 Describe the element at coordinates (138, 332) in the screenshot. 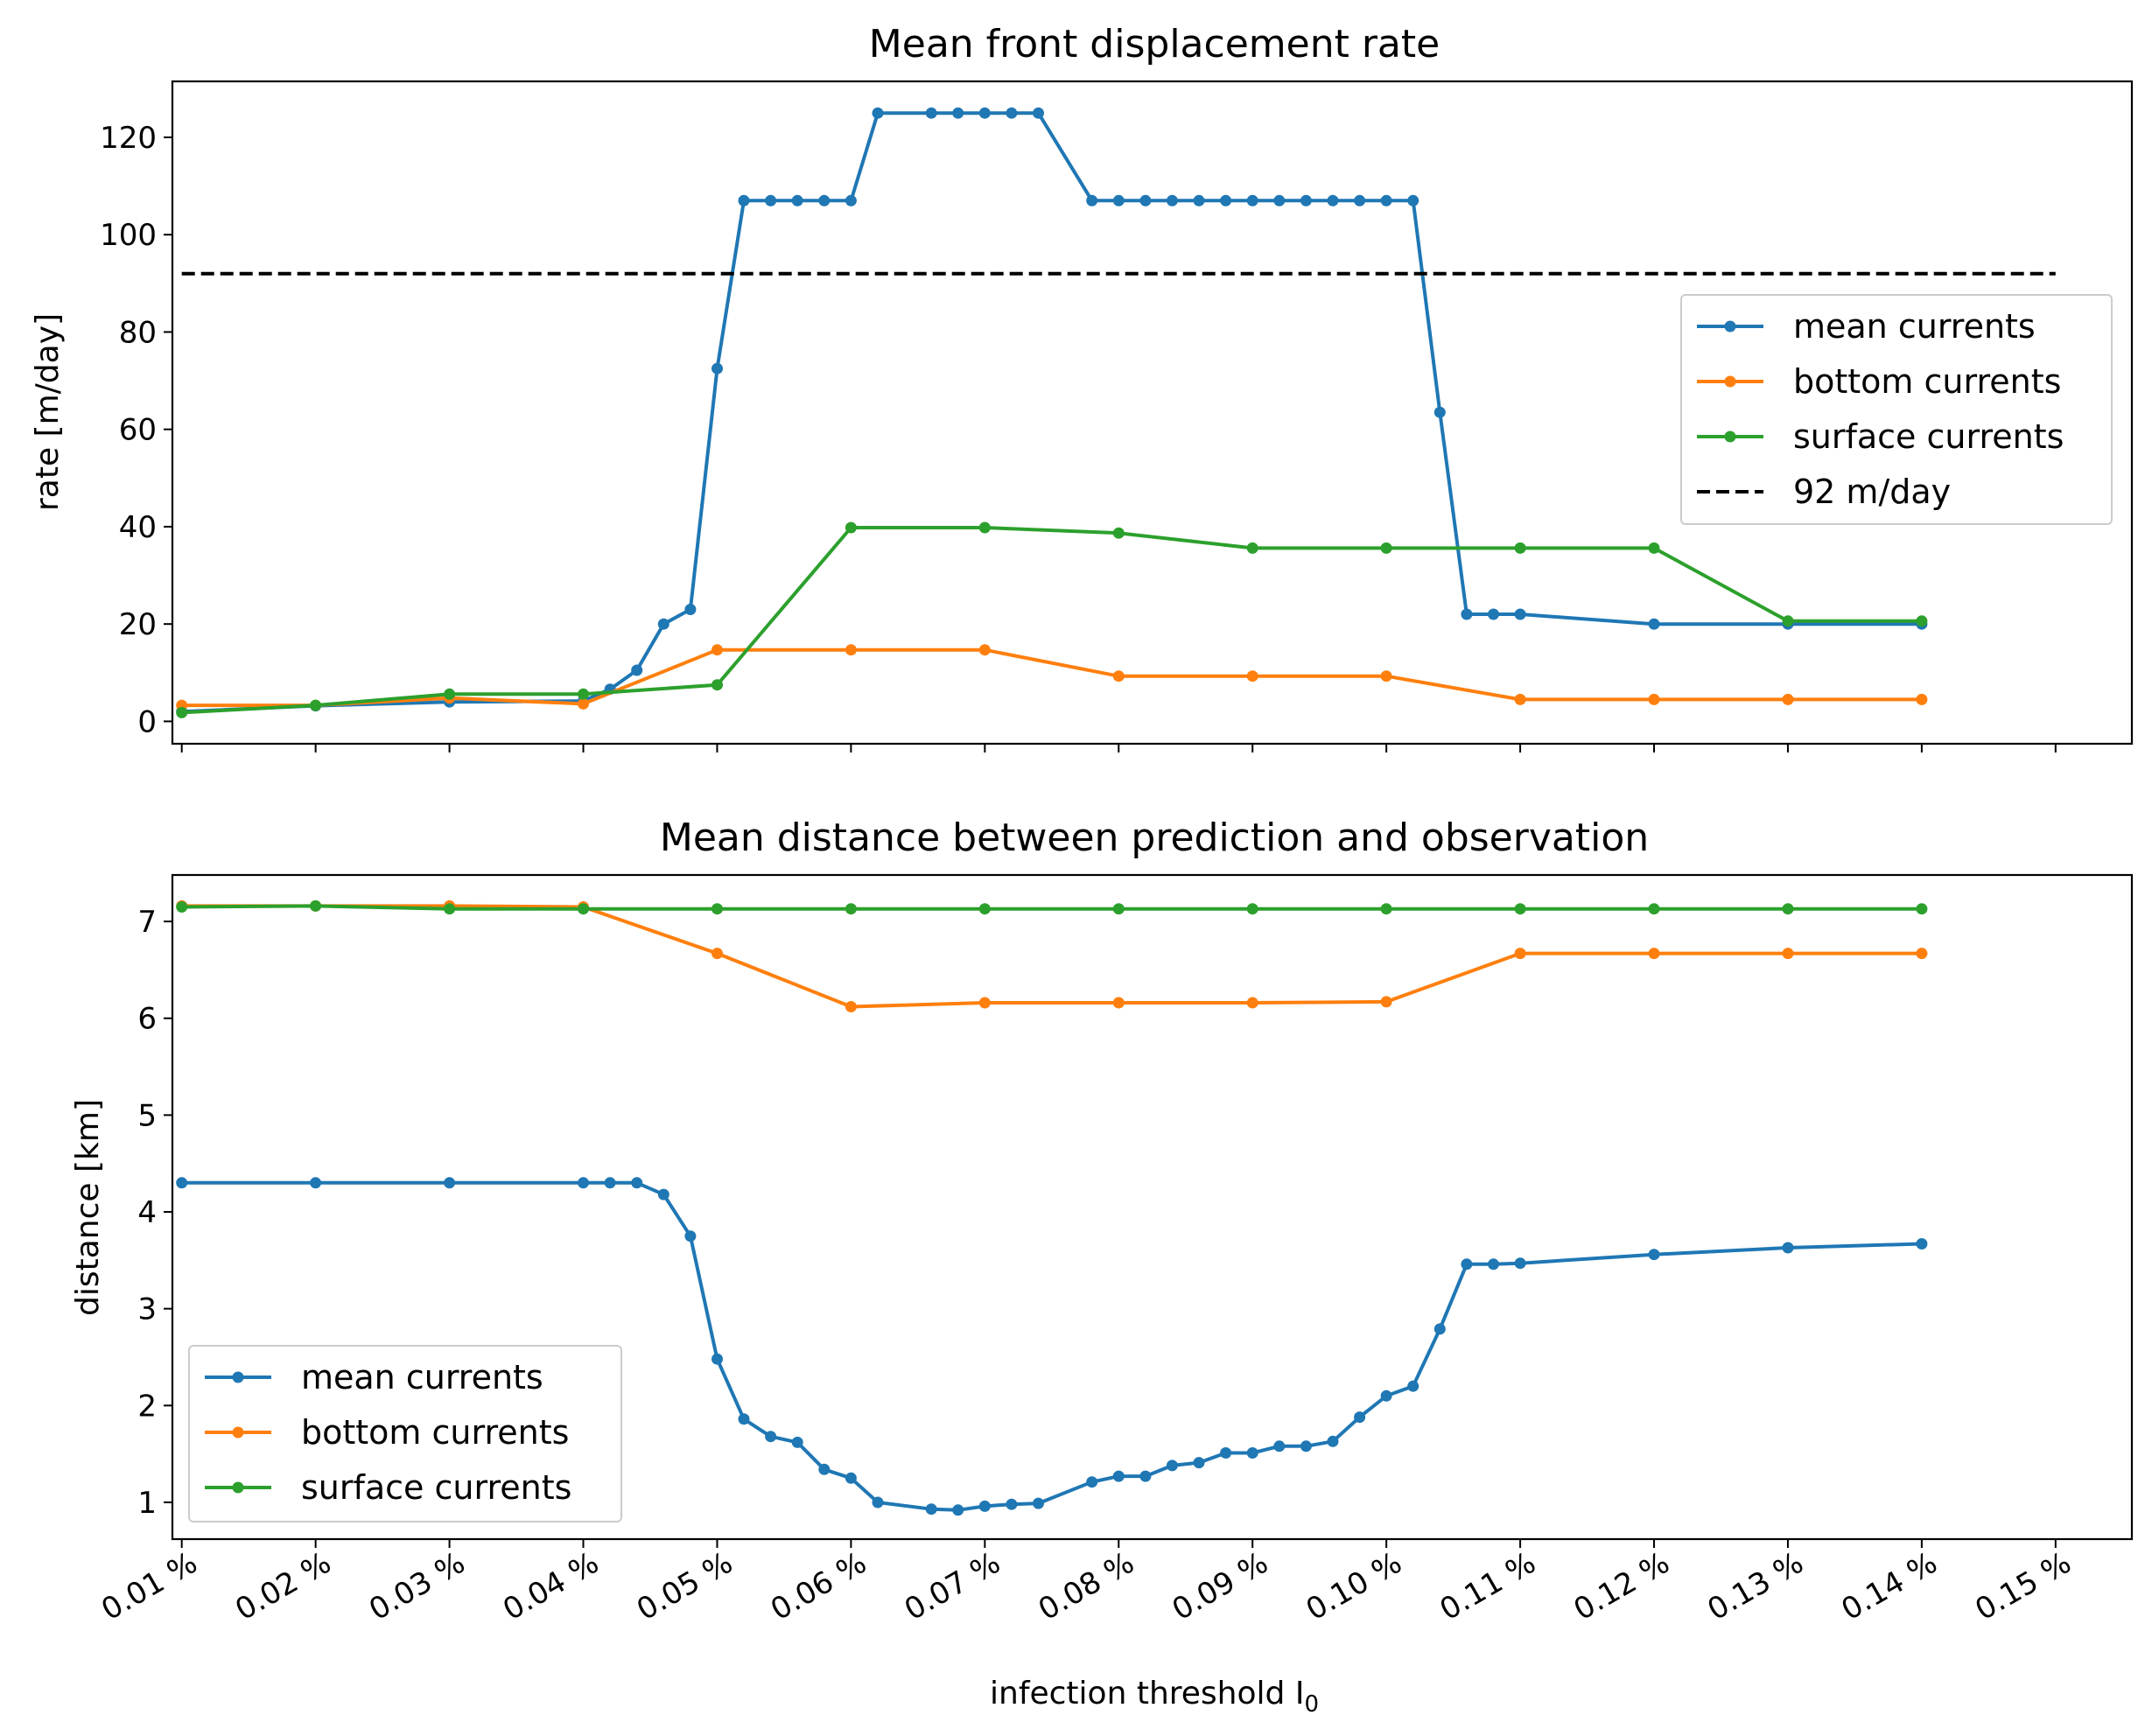

I see `ytick-label: 80` at that location.